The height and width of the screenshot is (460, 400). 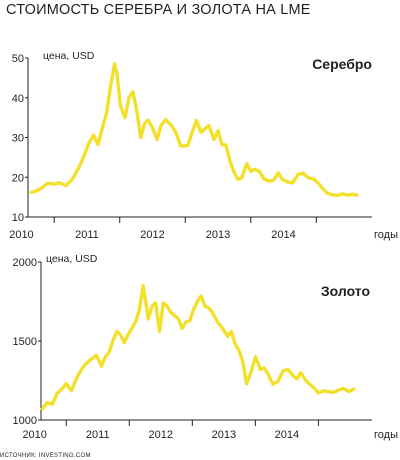 I want to click on y-tick-label: 1500, so click(x=25, y=342).